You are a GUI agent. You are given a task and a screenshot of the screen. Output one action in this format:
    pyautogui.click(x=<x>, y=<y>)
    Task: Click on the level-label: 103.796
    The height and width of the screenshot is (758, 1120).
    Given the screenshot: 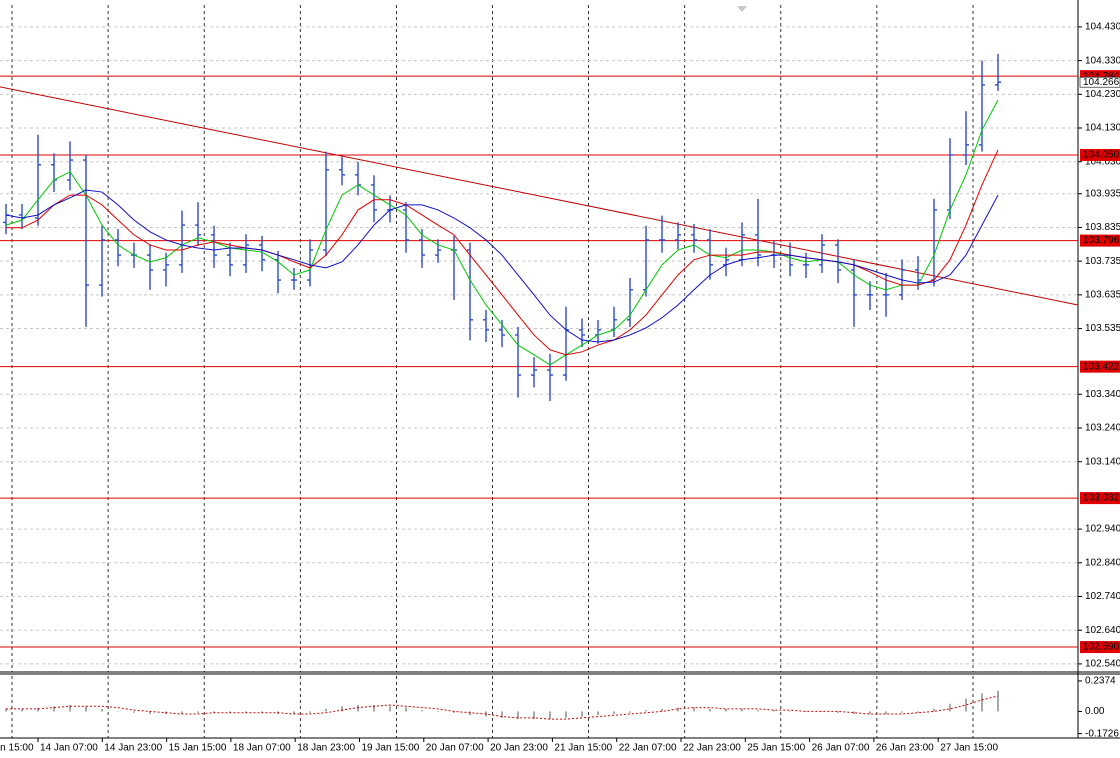 What is the action you would take?
    pyautogui.click(x=1101, y=240)
    